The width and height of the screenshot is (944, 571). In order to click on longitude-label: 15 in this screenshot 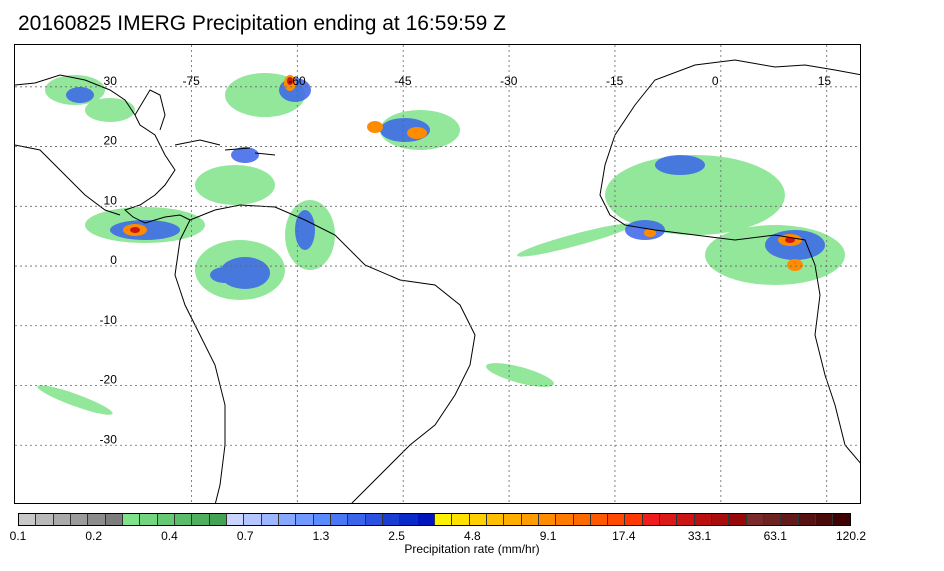, I will do `click(825, 81)`.